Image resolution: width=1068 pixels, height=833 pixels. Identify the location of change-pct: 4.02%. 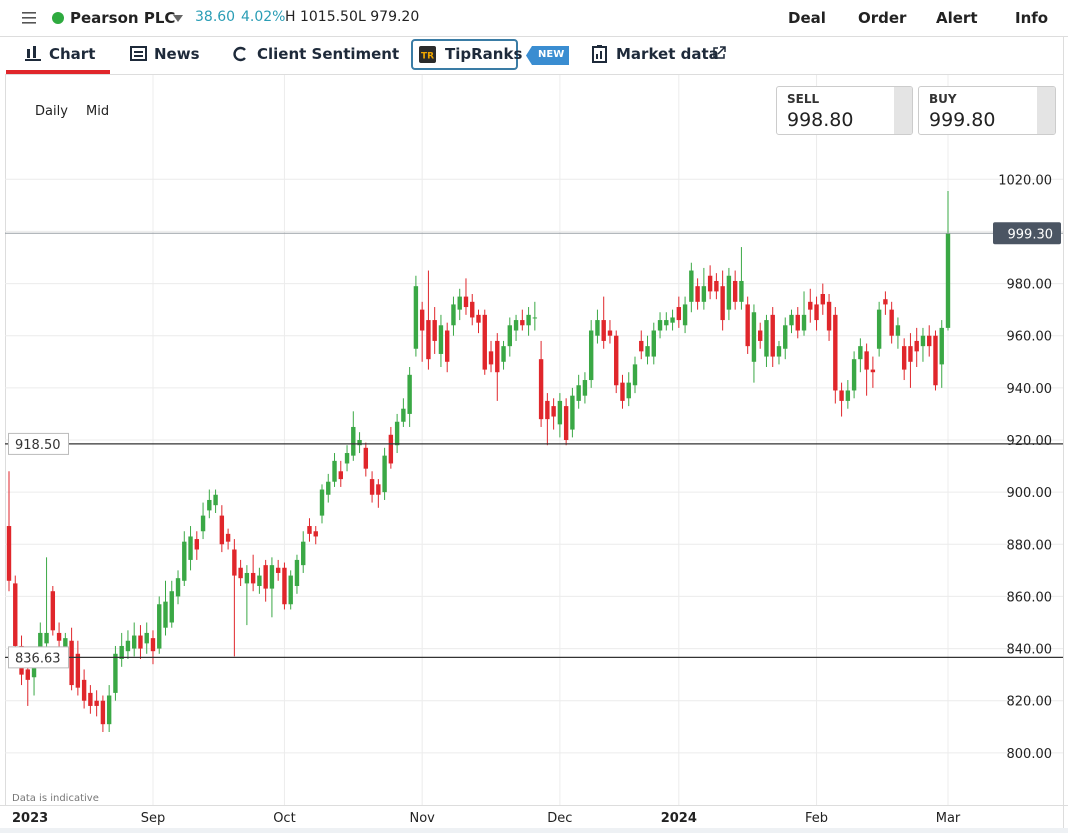
(263, 17).